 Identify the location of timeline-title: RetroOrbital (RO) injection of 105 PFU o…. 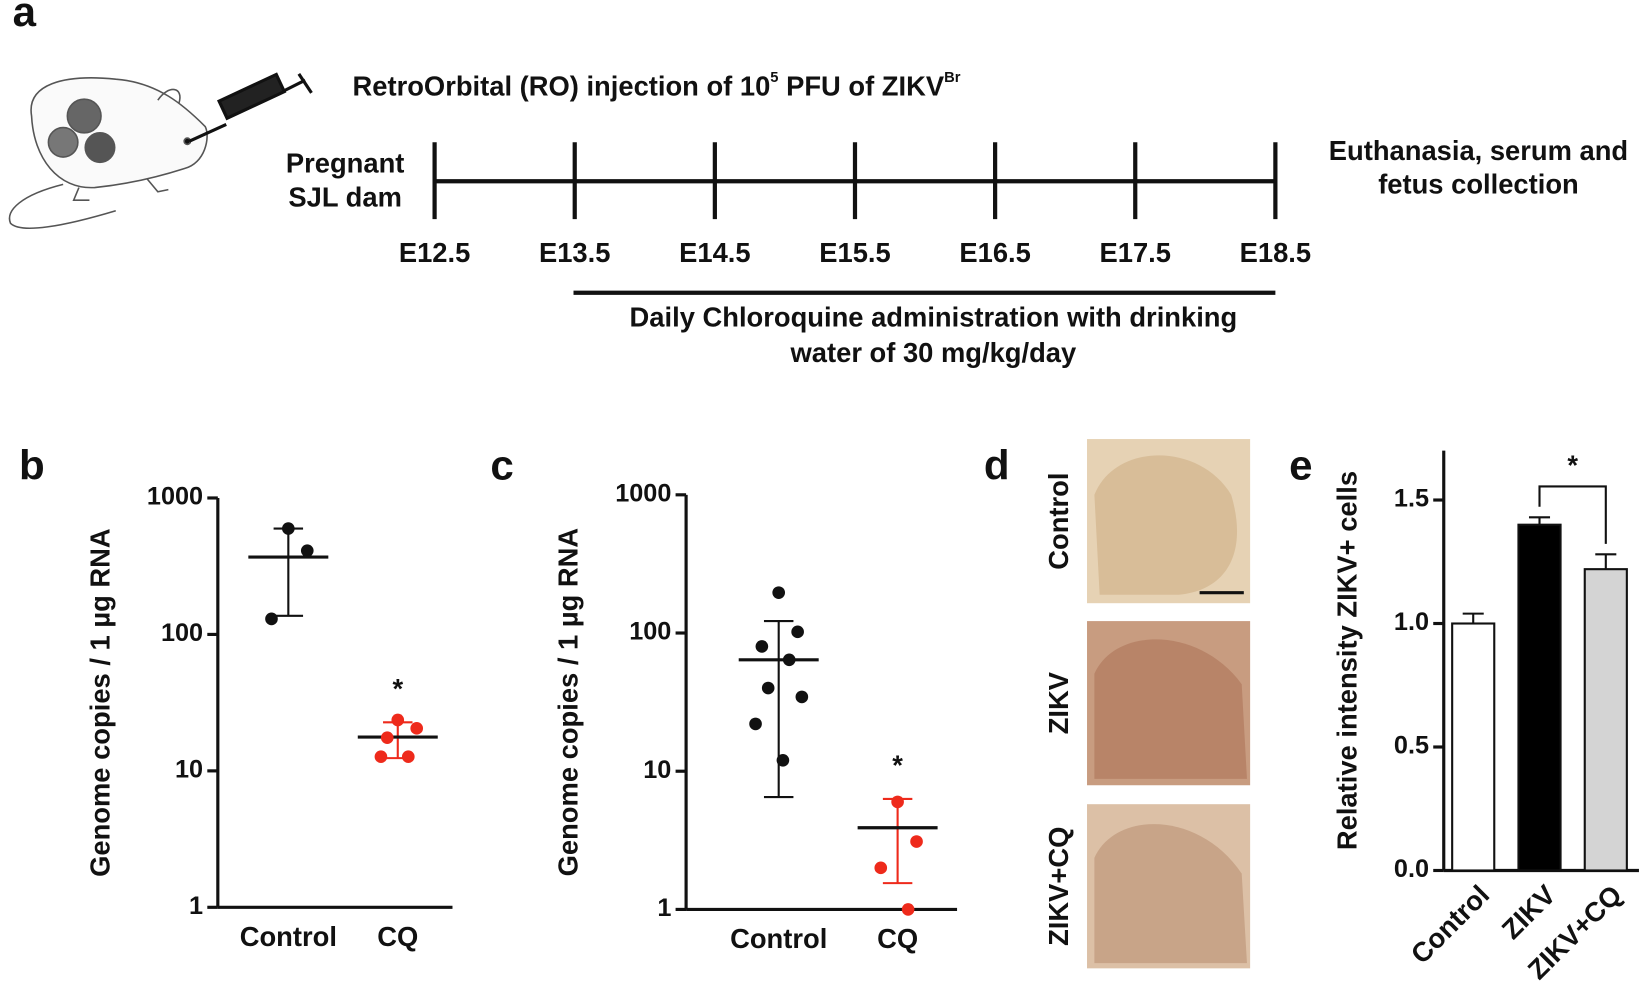
(657, 86).